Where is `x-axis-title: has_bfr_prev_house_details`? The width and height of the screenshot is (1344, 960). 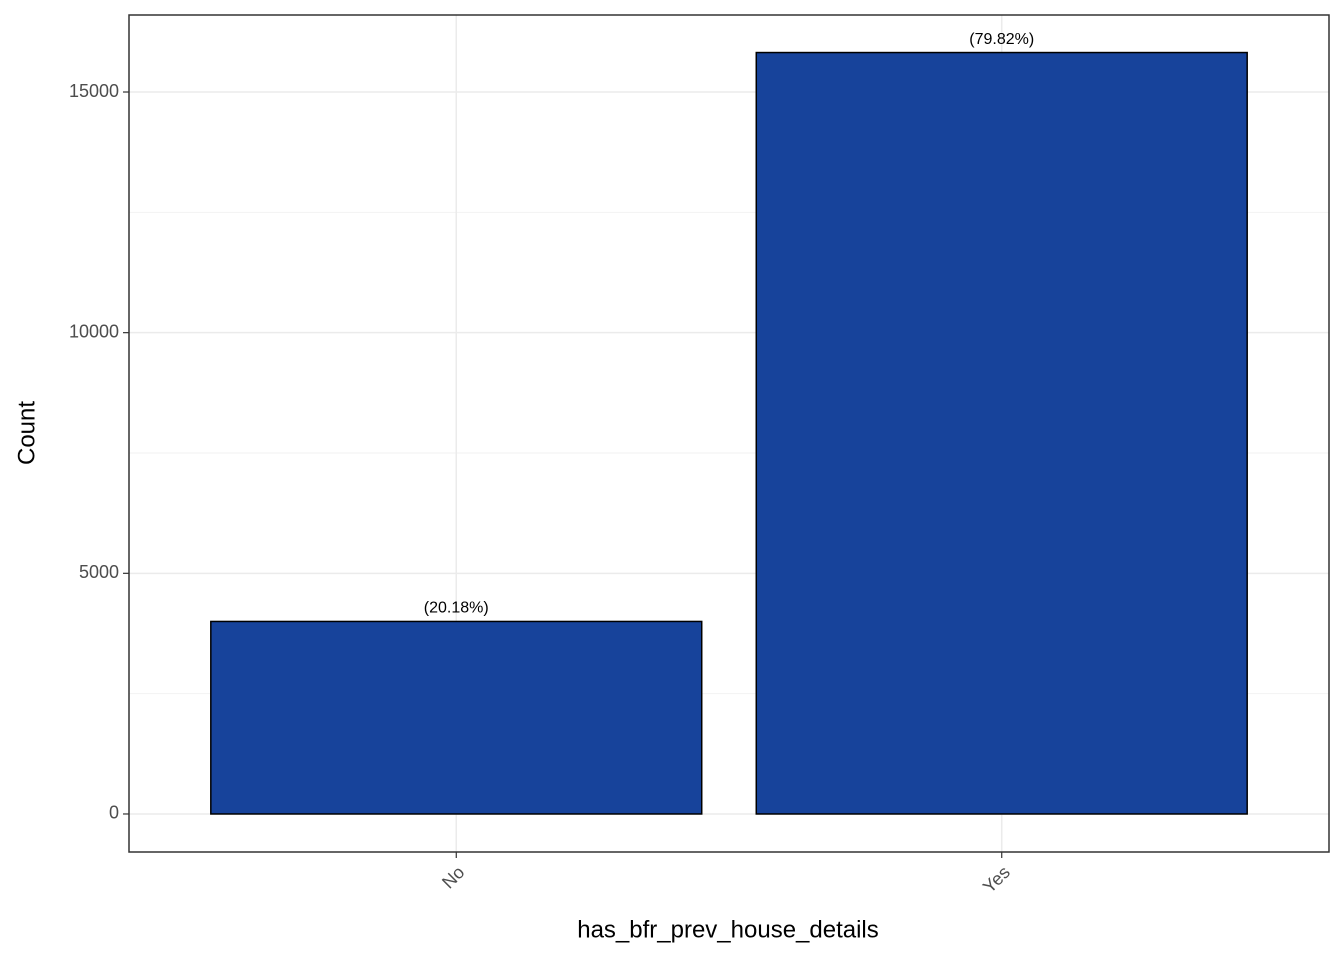 x-axis-title: has_bfr_prev_house_details is located at coordinates (728, 929).